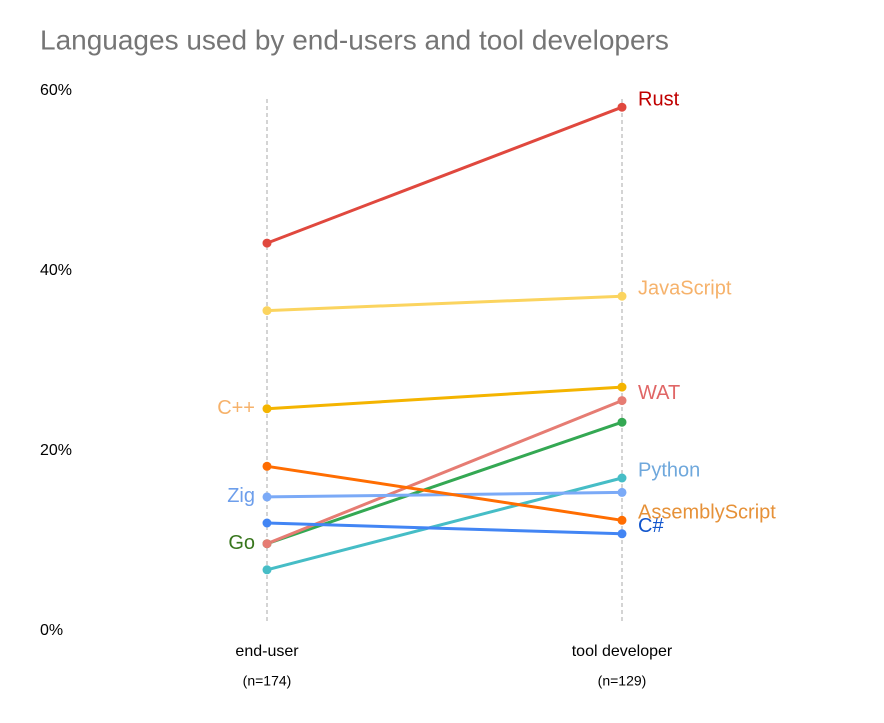  Describe the element at coordinates (669, 470) in the screenshot. I see `series-label: Python` at that location.